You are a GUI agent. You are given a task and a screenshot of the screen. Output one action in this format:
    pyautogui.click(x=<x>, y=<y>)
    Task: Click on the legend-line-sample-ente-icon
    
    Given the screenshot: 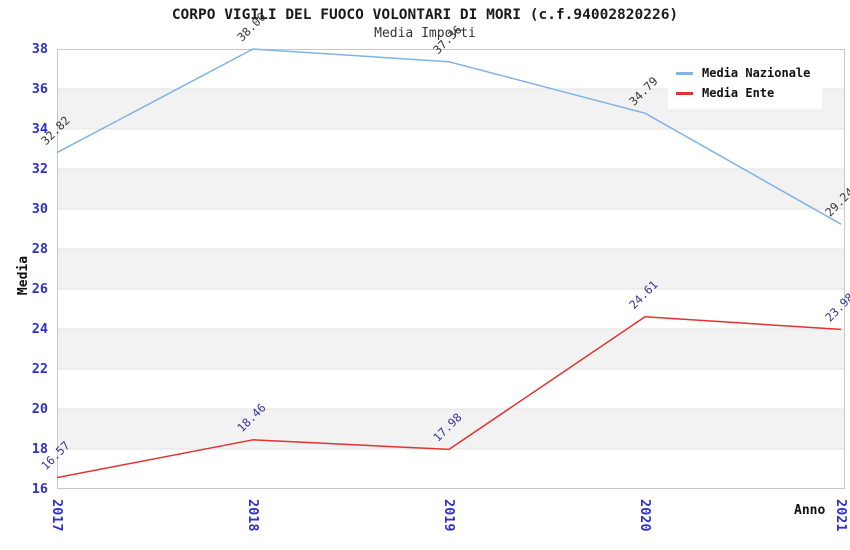 What is the action you would take?
    pyautogui.click(x=684, y=93)
    